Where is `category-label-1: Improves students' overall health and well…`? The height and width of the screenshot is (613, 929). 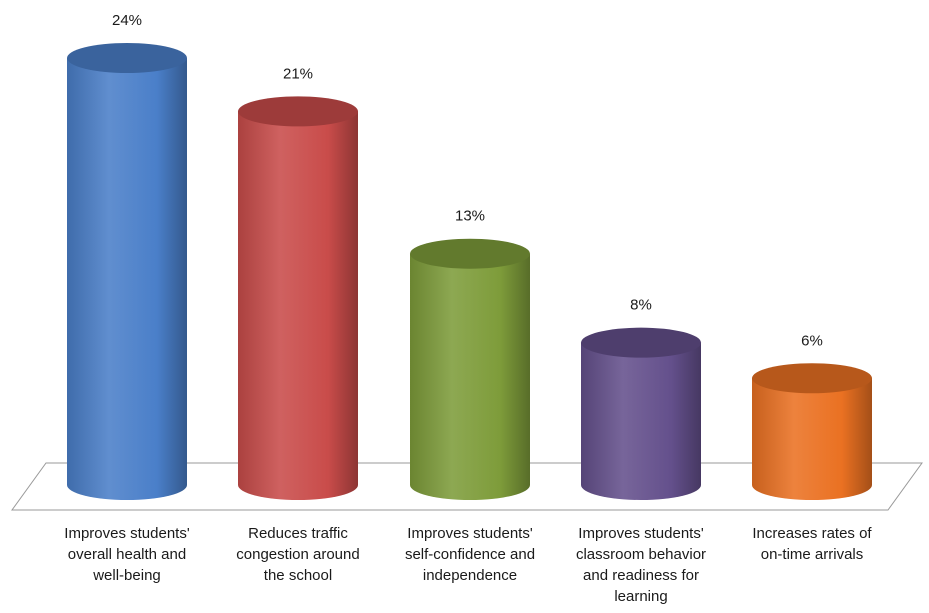 category-label-1: Improves students' overall health and well… is located at coordinates (127, 554).